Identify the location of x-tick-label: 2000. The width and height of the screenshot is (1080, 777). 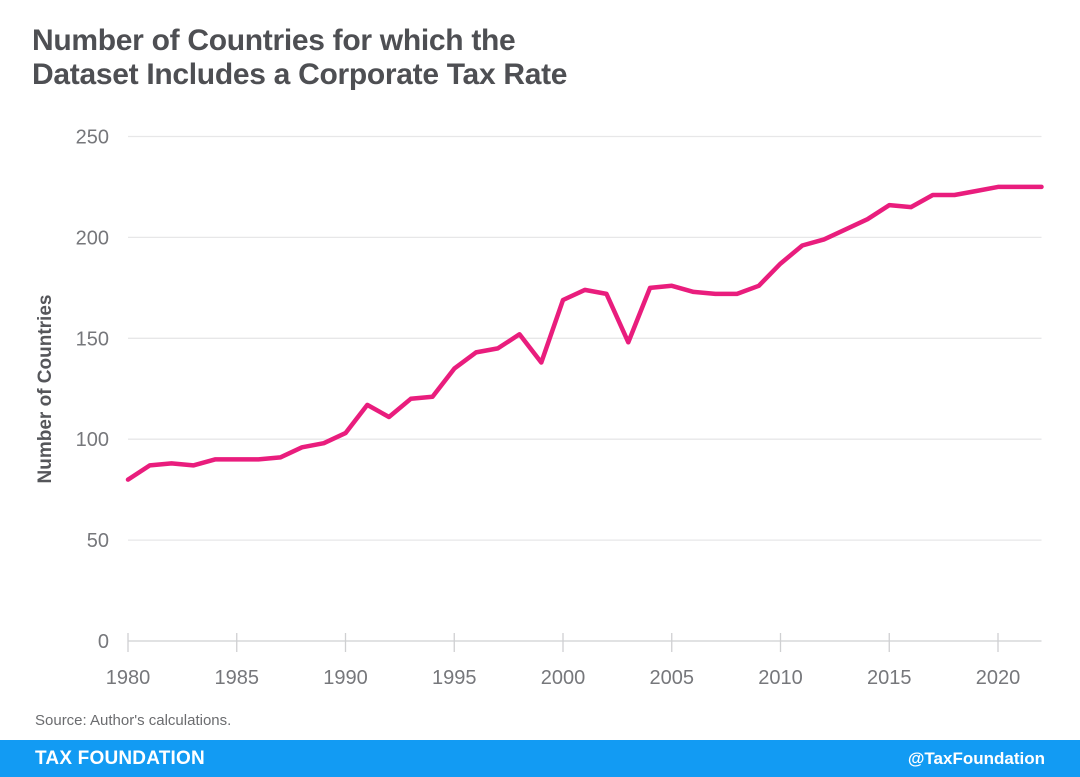
(563, 678).